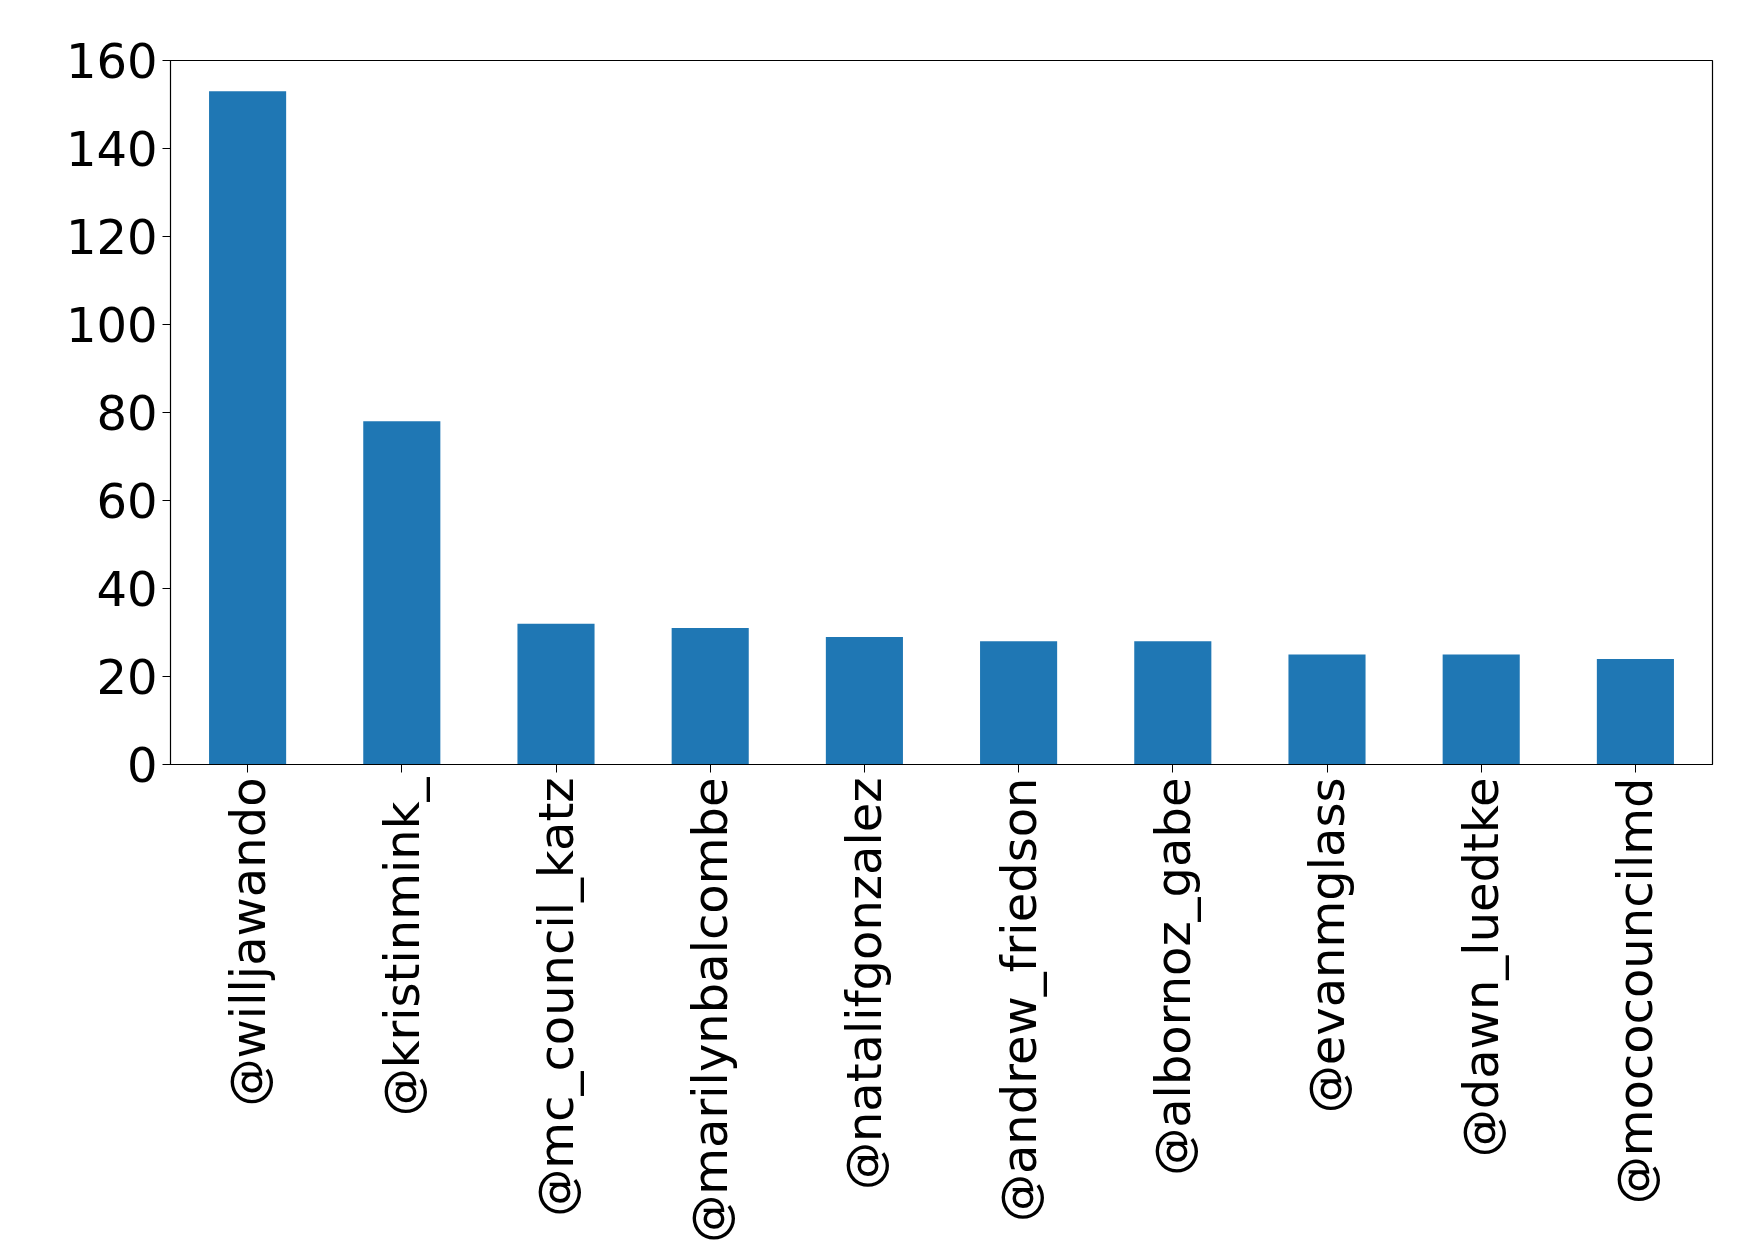 Image resolution: width=1758 pixels, height=1255 pixels. Describe the element at coordinates (127, 413) in the screenshot. I see `y-tick-label: 80` at that location.